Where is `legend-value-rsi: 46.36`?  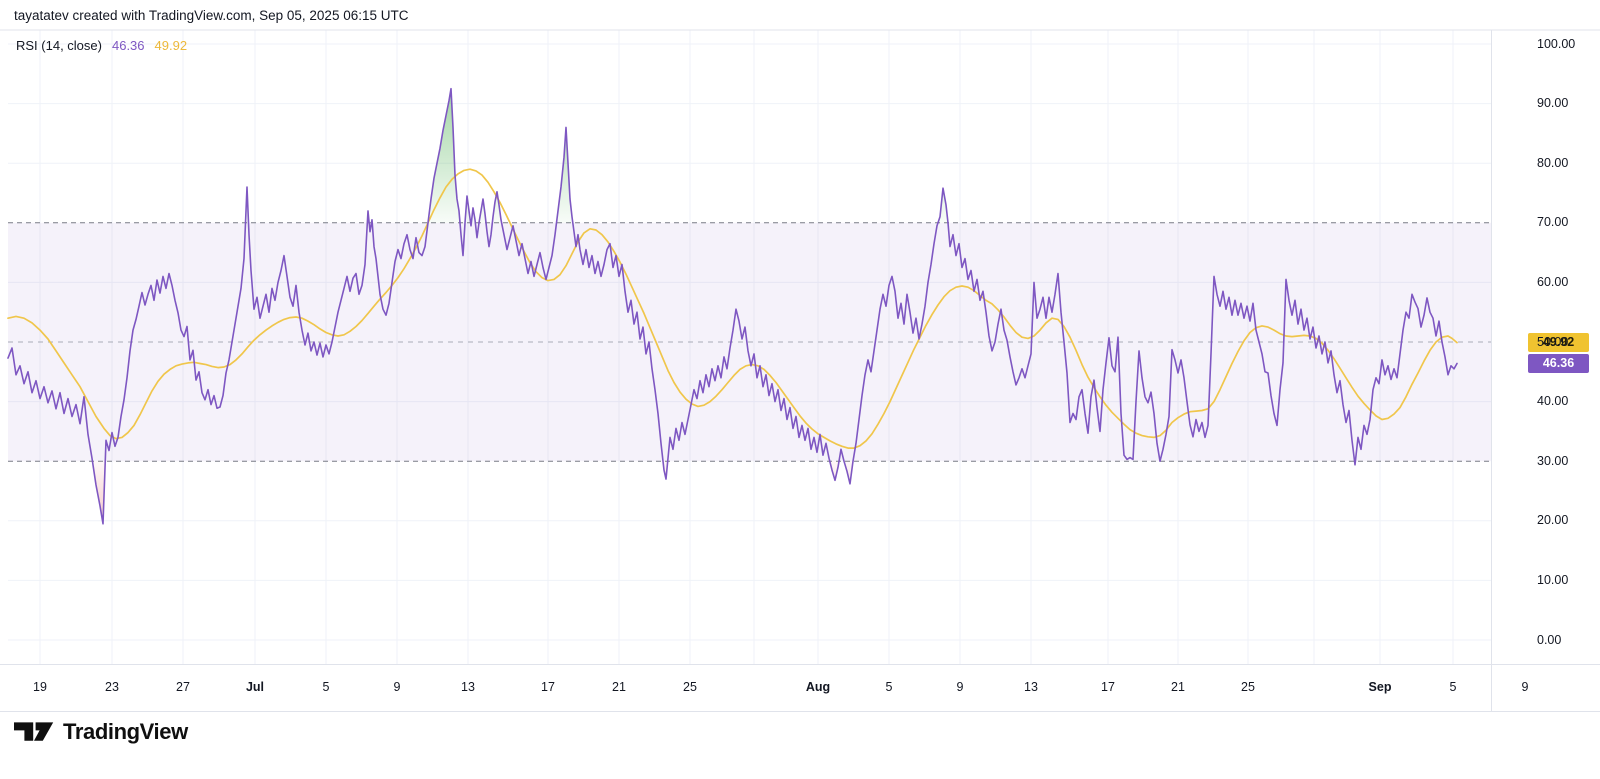 legend-value-rsi: 46.36 is located at coordinates (128, 45).